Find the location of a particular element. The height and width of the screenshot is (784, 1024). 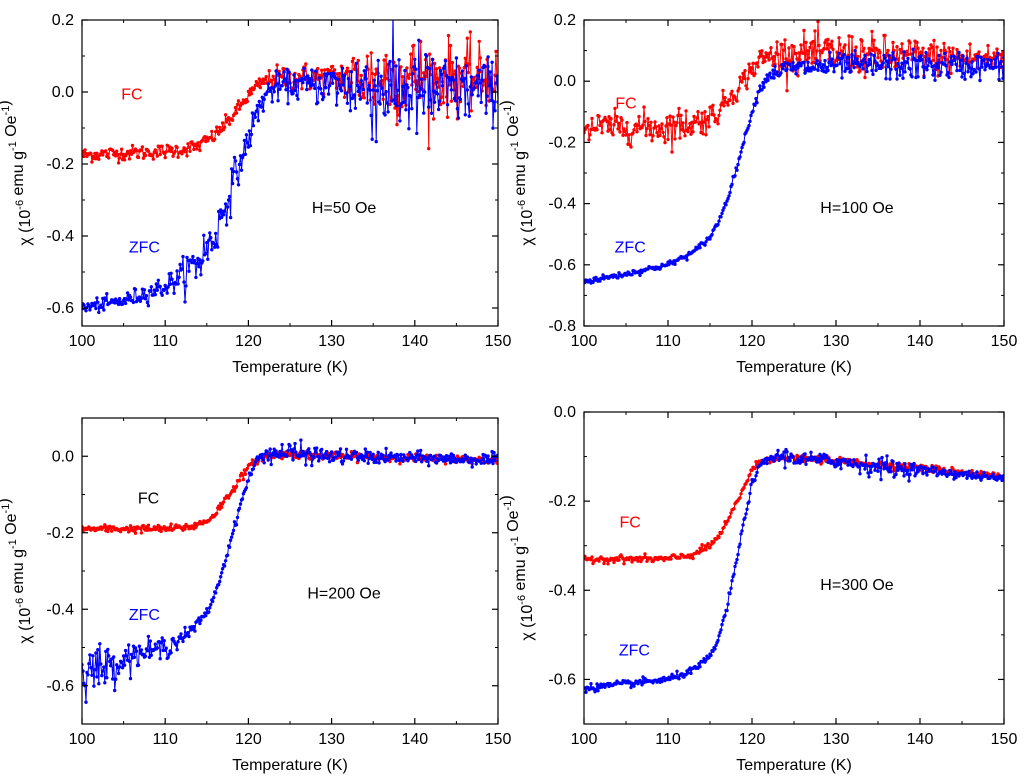

x-tick-label: 130 is located at coordinates (331, 739).